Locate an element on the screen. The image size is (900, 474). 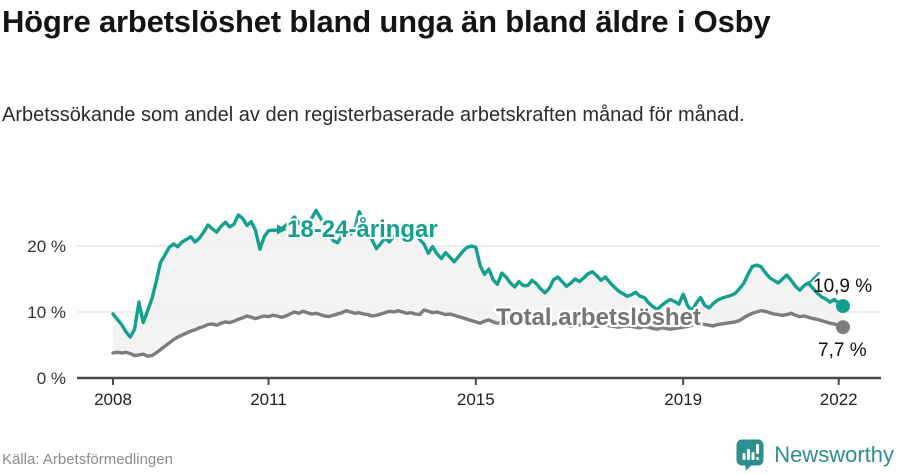
bar-chart-speech-bubble-icon is located at coordinates (750, 455).